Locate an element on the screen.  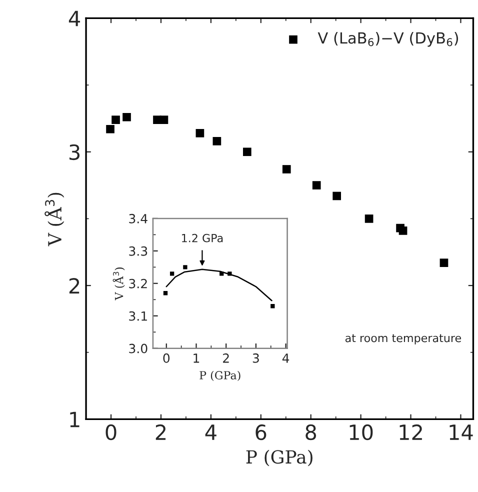
y-tick-label: 3.3 is located at coordinates (138, 251).